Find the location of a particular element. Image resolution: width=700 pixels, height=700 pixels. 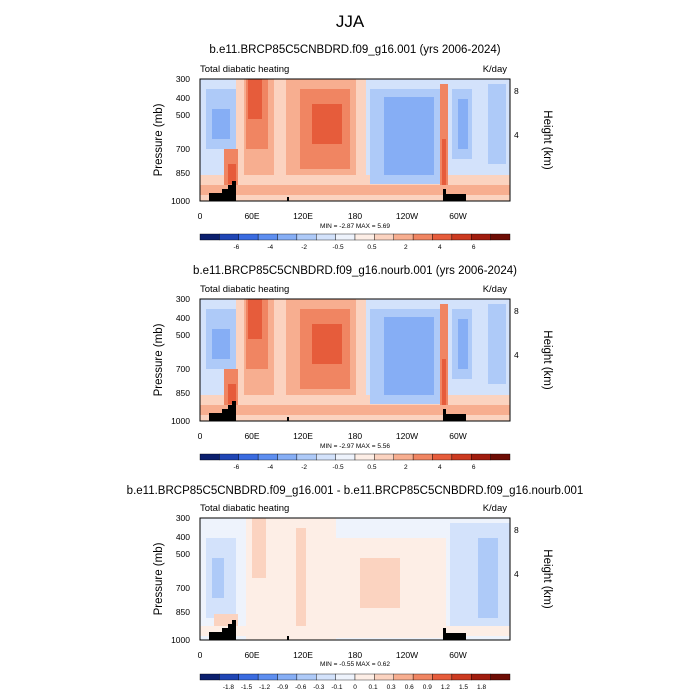

panel-1-xticks: 0 60E 120E 180 120W 60W is located at coordinates (332, 216).